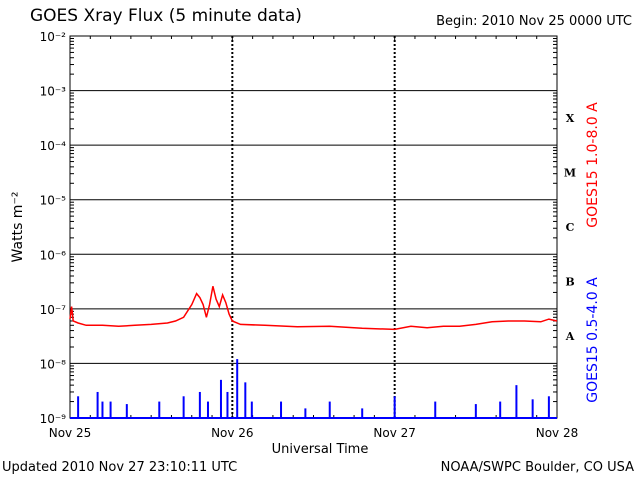 Image resolution: width=640 pixels, height=480 pixels. What do you see at coordinates (166, 16) in the screenshot?
I see `chart-title: GOES Xray Flux (5 minute data)` at bounding box center [166, 16].